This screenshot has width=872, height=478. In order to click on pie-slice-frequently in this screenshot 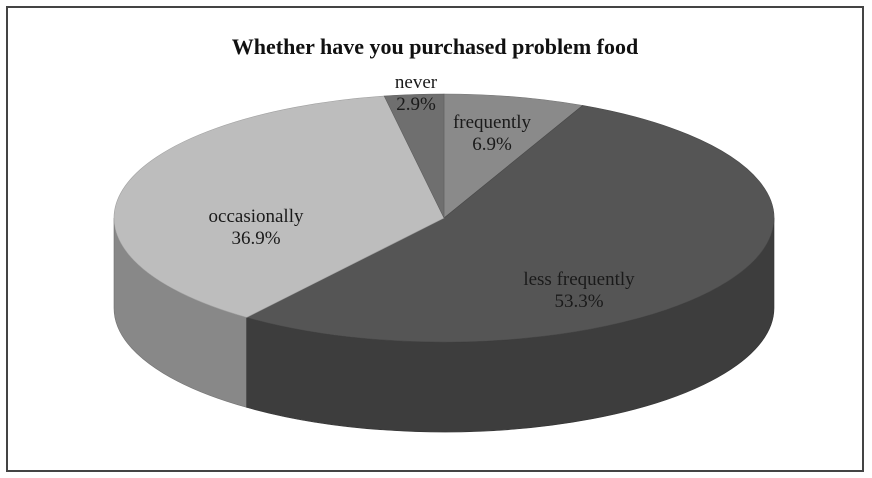, I will do `click(513, 156)`.